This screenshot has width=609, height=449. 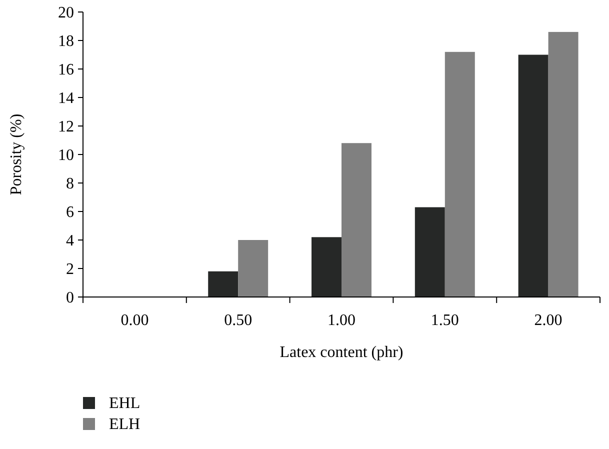 I want to click on y-tick-label: 14, so click(x=66, y=99).